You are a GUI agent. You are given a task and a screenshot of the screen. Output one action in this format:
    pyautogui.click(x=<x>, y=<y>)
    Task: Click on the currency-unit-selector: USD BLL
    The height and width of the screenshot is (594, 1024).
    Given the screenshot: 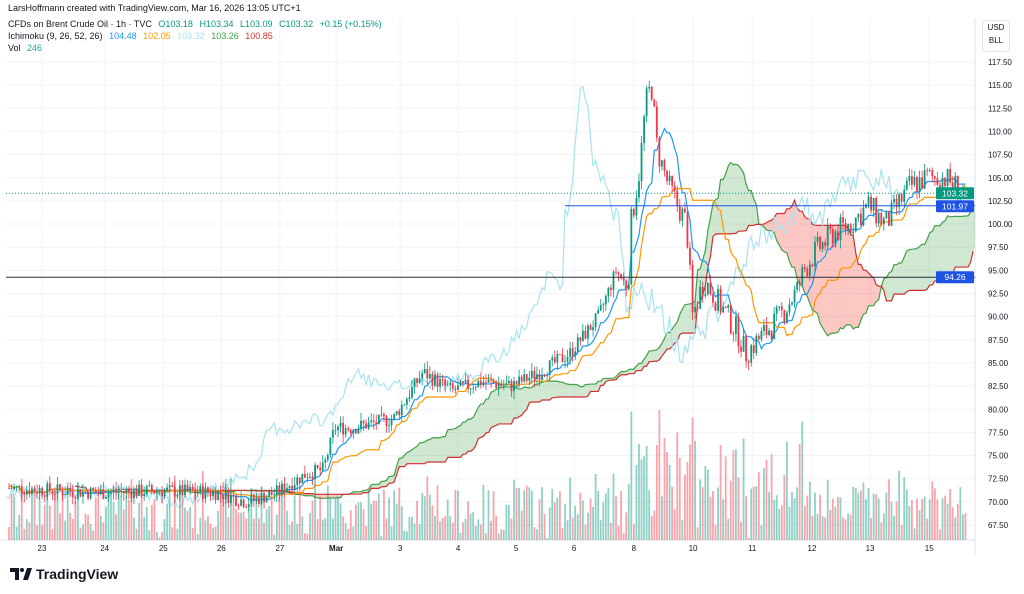 What is the action you would take?
    pyautogui.click(x=996, y=36)
    